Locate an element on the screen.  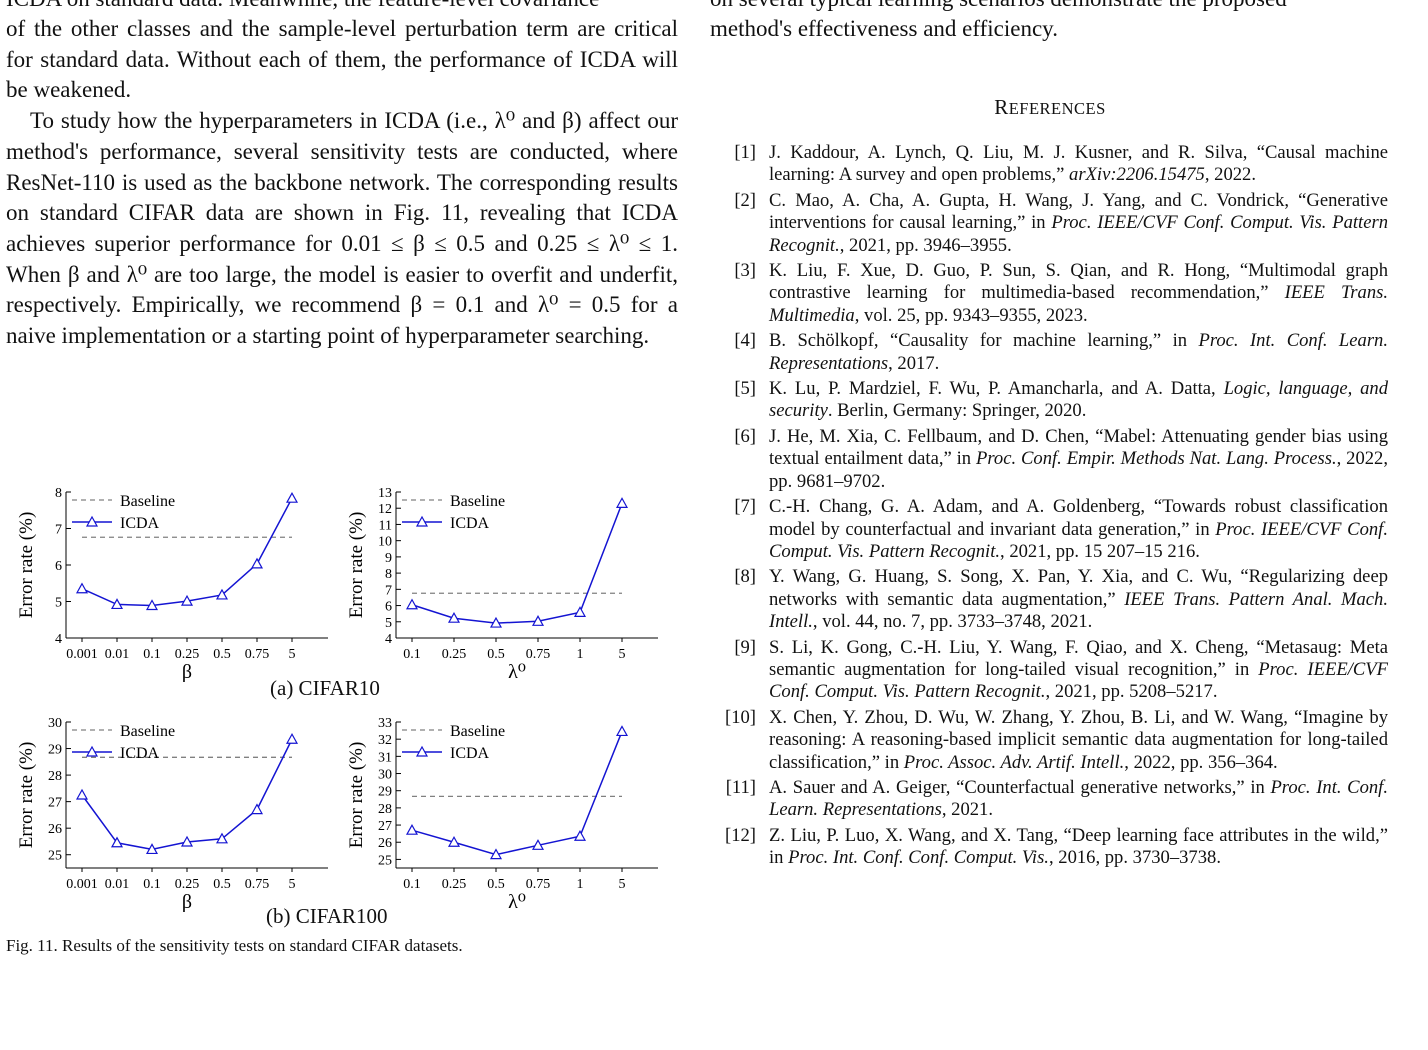
reference-number: [11] is located at coordinates (740, 787).